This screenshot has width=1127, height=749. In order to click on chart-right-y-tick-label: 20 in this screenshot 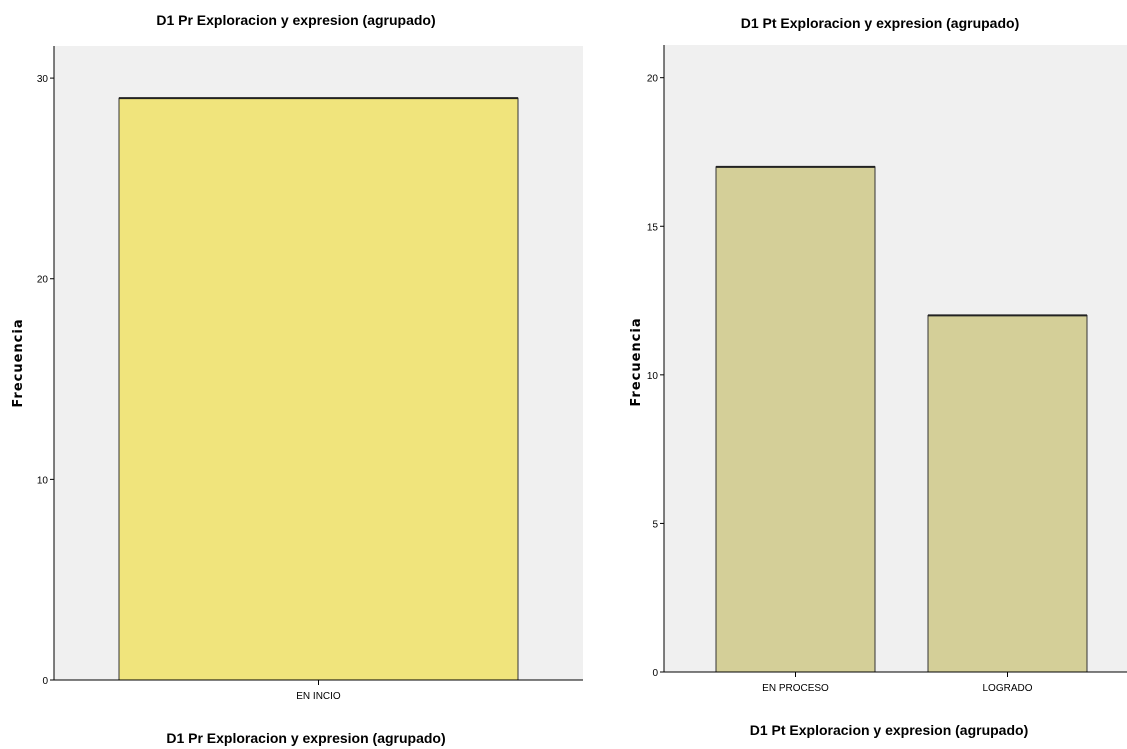, I will do `click(653, 79)`.